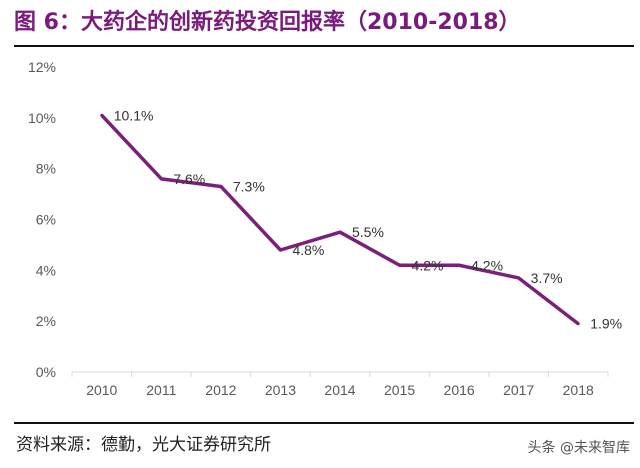 This screenshot has width=640, height=468. Describe the element at coordinates (134, 115) in the screenshot. I see `data-label: 10.1%` at that location.